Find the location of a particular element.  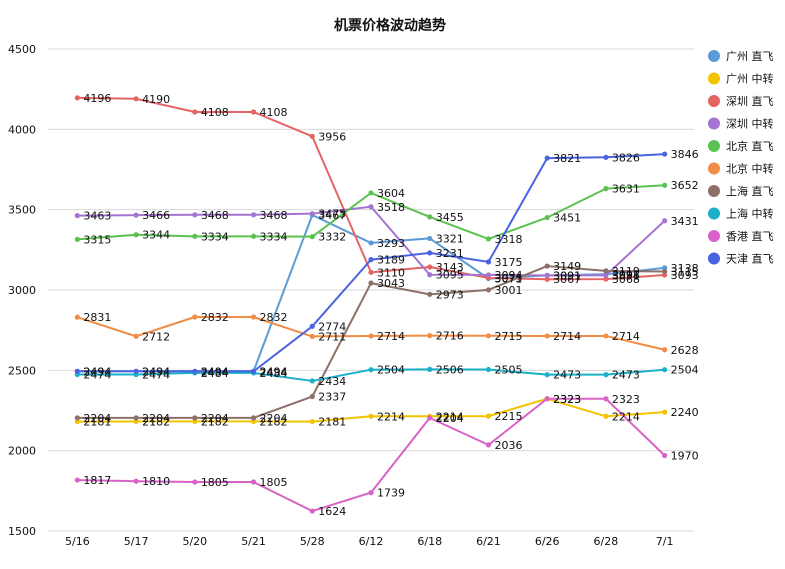

data-label: 3095 is located at coordinates (450, 275).